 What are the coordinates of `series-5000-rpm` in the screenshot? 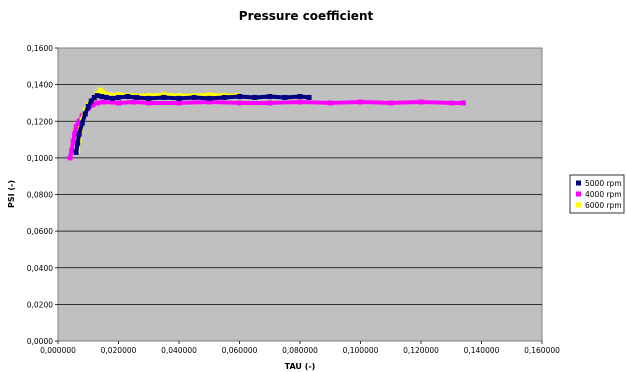 It's located at (192, 124).